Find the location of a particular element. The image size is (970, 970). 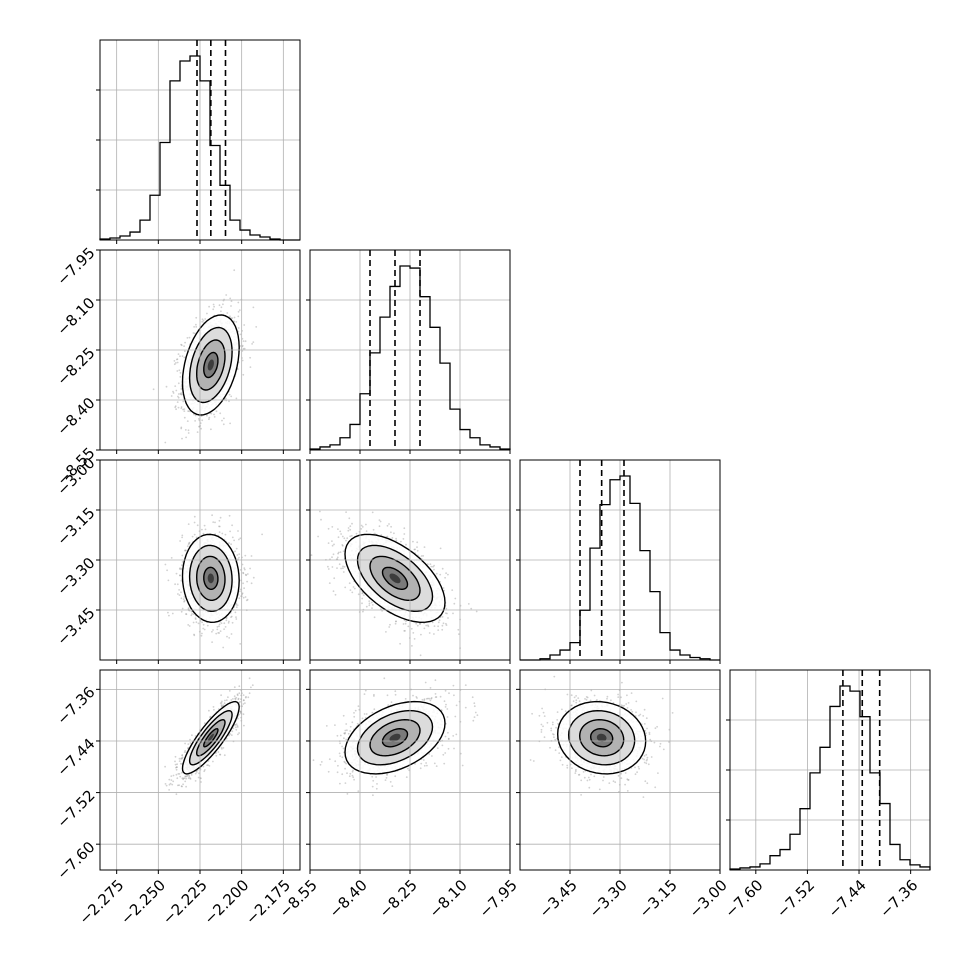

density-panel is located at coordinates (394, 583).